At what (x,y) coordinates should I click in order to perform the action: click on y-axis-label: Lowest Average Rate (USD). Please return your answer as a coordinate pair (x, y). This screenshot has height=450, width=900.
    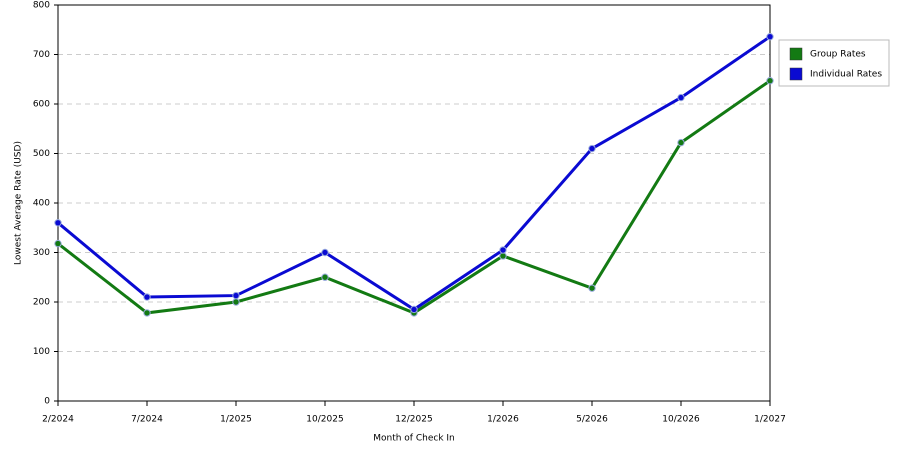
    Looking at the image, I should click on (19, 203).